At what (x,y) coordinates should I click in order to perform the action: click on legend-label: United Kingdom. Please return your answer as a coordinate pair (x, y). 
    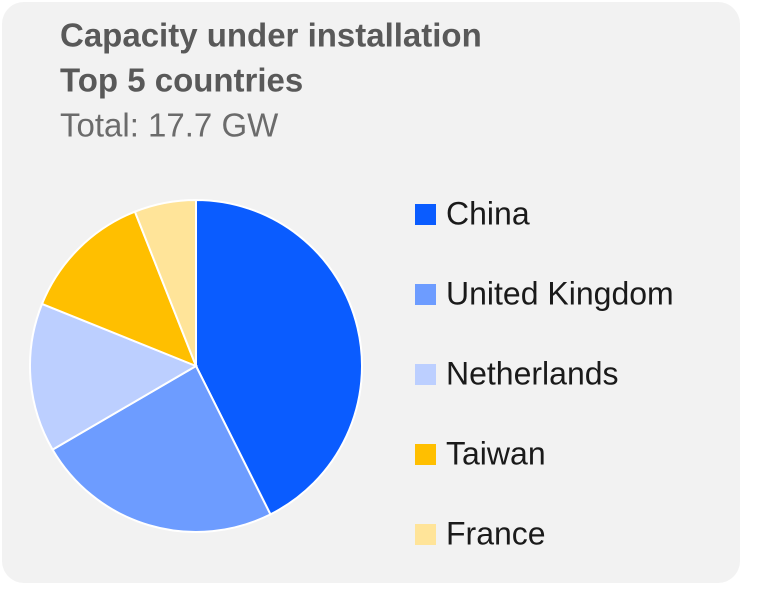
    Looking at the image, I should click on (560, 293).